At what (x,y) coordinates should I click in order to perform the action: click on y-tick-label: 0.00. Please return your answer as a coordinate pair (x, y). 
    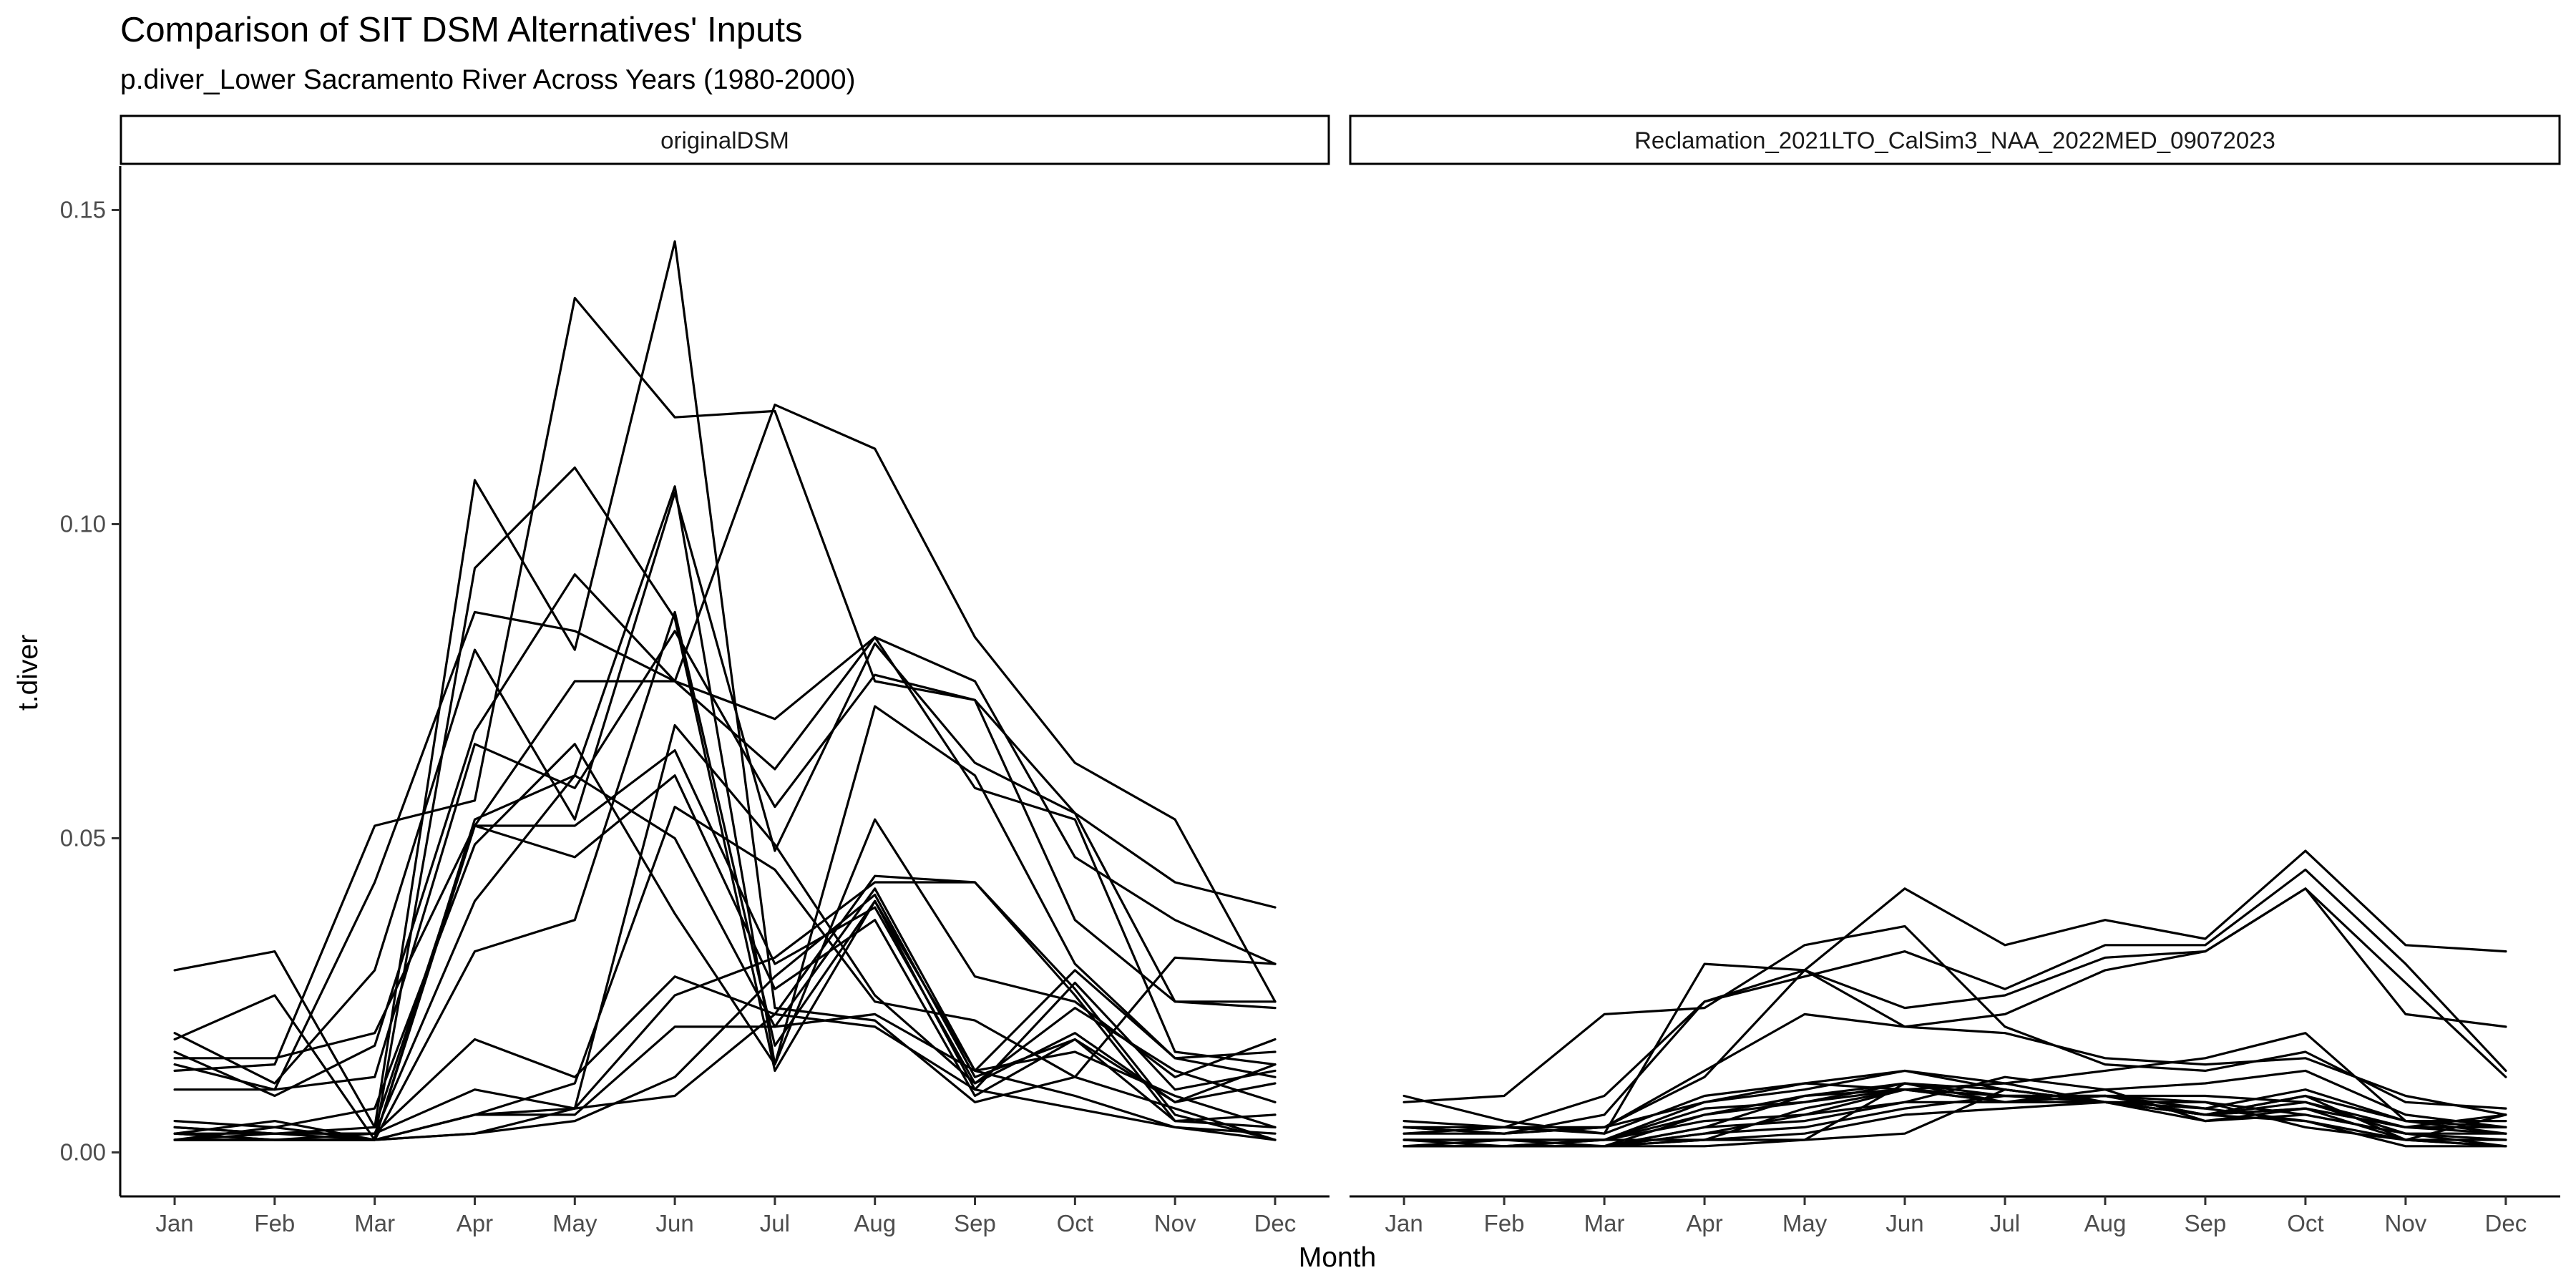
    Looking at the image, I should click on (83, 1152).